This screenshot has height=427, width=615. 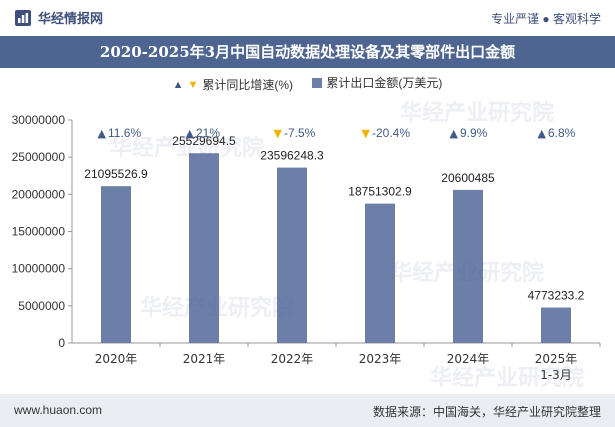 What do you see at coordinates (307, 410) in the screenshot?
I see `footer: www.huaon.com 数据来源：中国海关，华经产业研究院整理` at bounding box center [307, 410].